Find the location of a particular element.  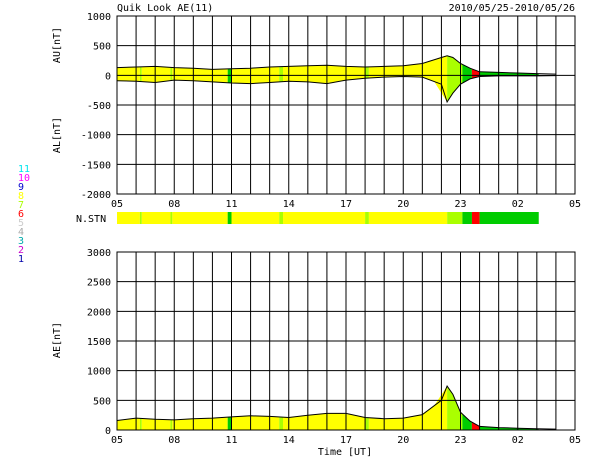

y-tick-label: -1000 is located at coordinates (96, 136).